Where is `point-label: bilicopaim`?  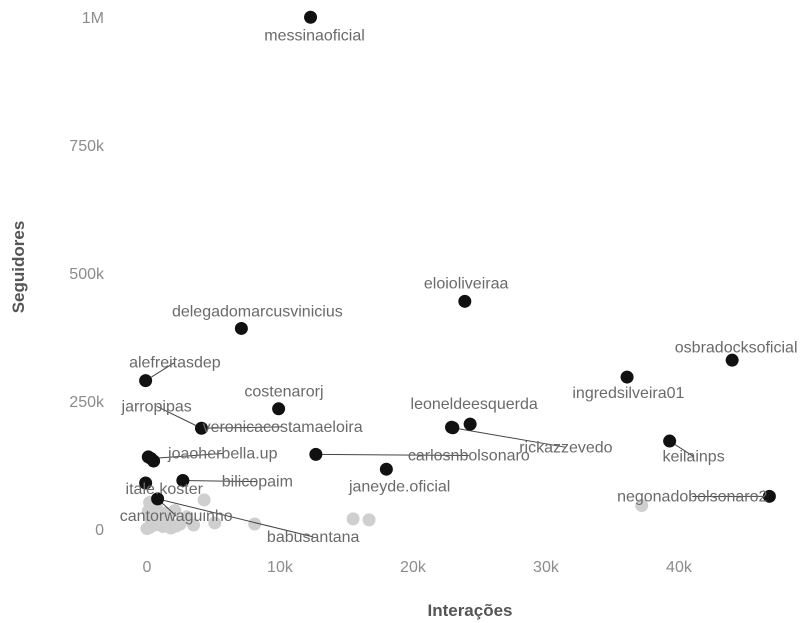 point-label: bilicopaim is located at coordinates (257, 482).